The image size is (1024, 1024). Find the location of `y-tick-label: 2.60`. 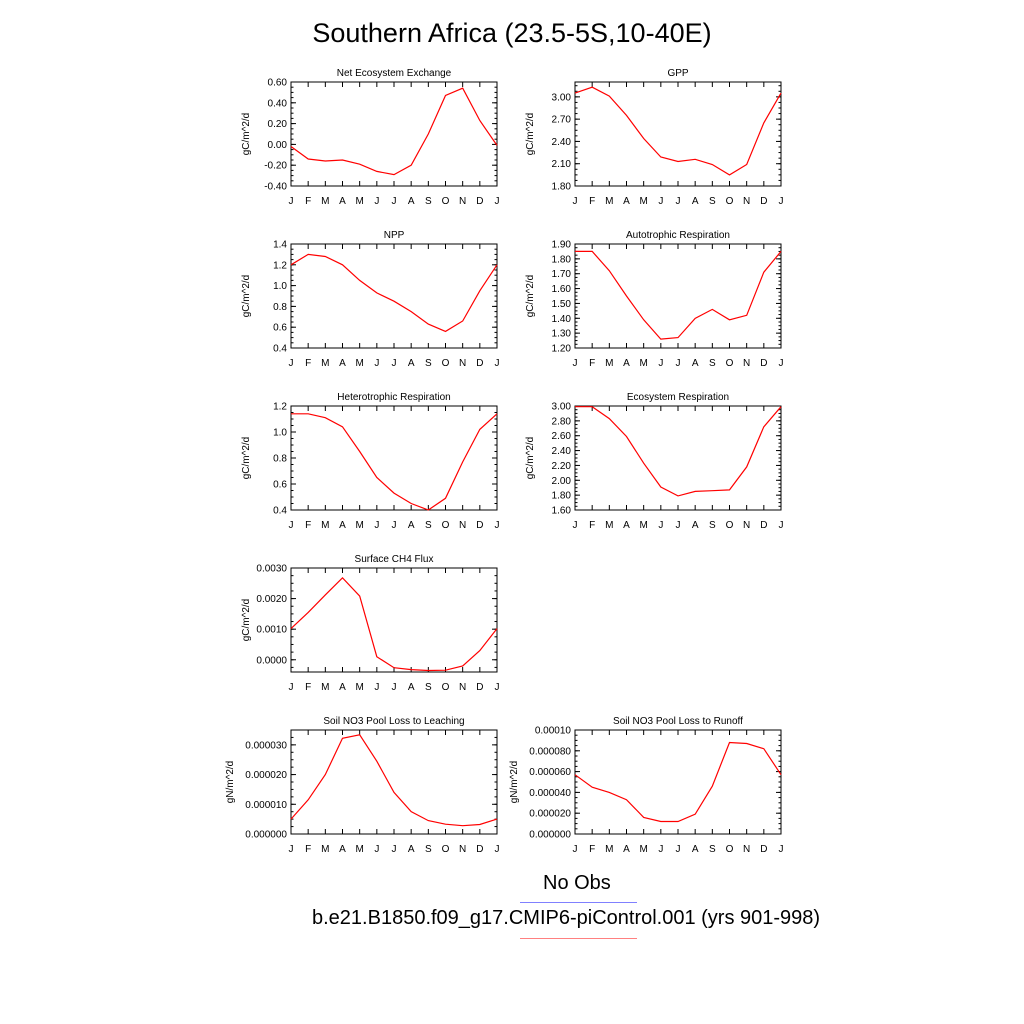

y-tick-label: 2.60 is located at coordinates (562, 436).